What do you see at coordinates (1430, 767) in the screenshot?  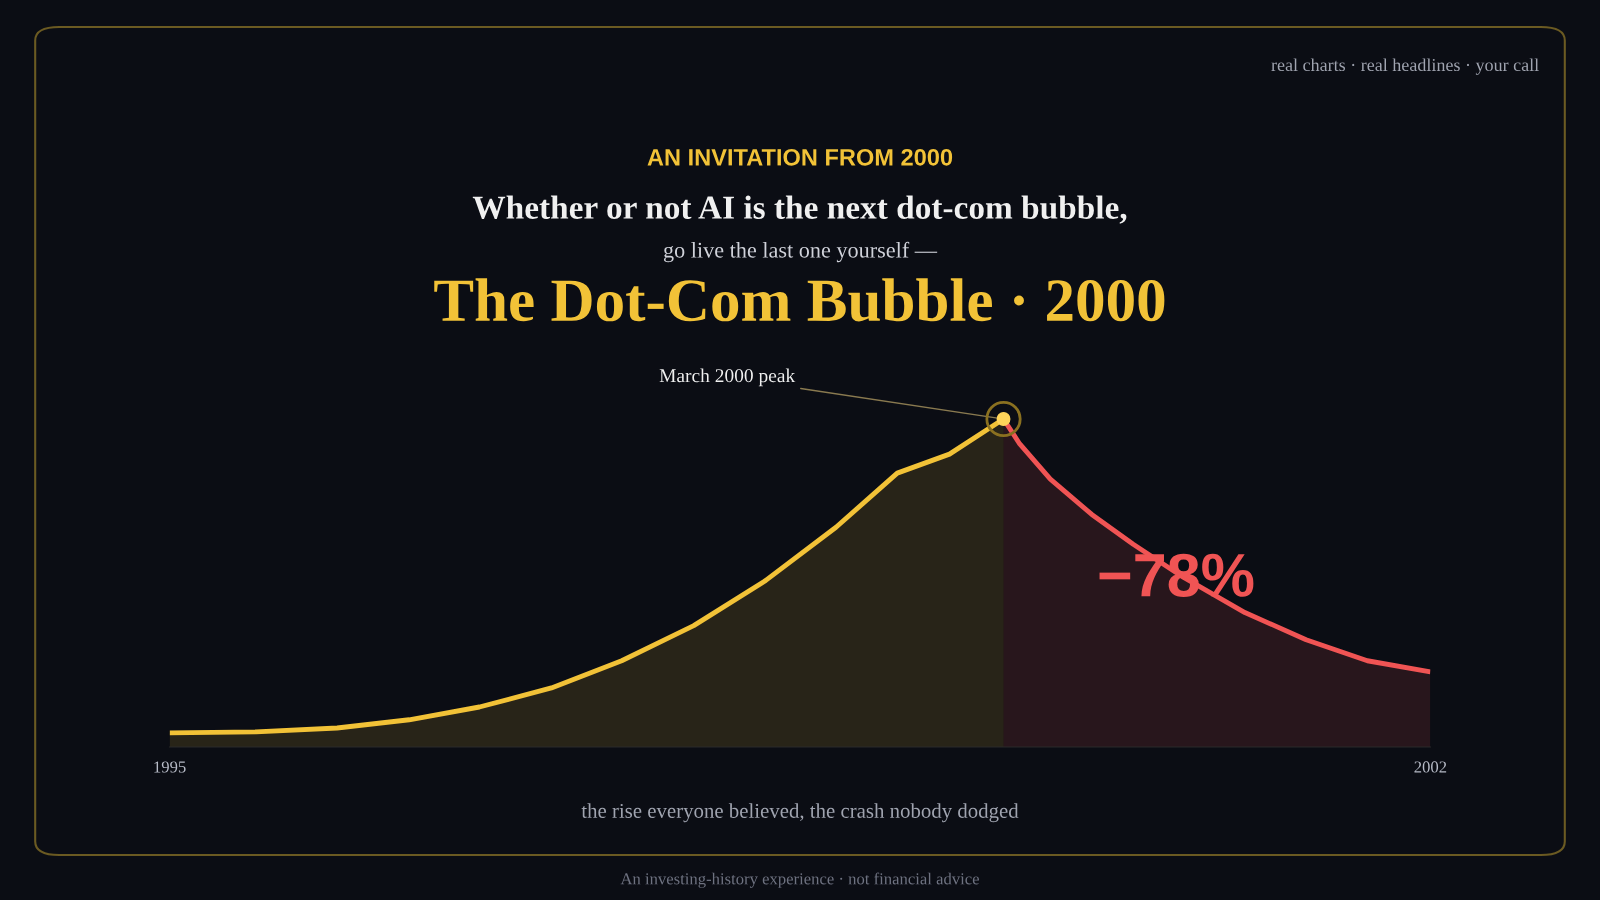 I see `x-tick-label: 2002` at bounding box center [1430, 767].